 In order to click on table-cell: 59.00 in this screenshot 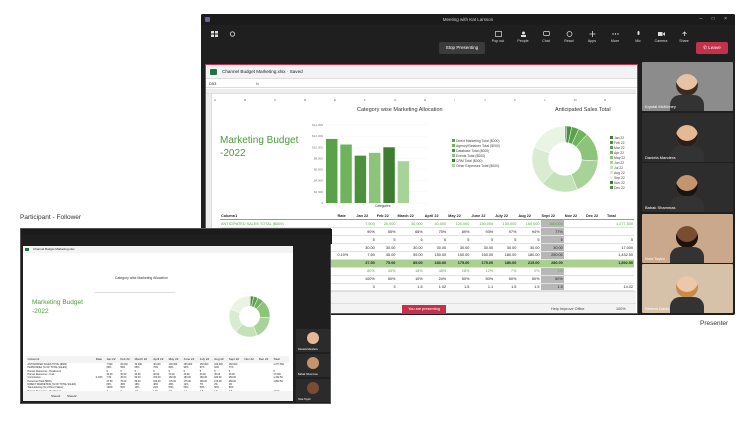, I will do `click(137, 378)`.